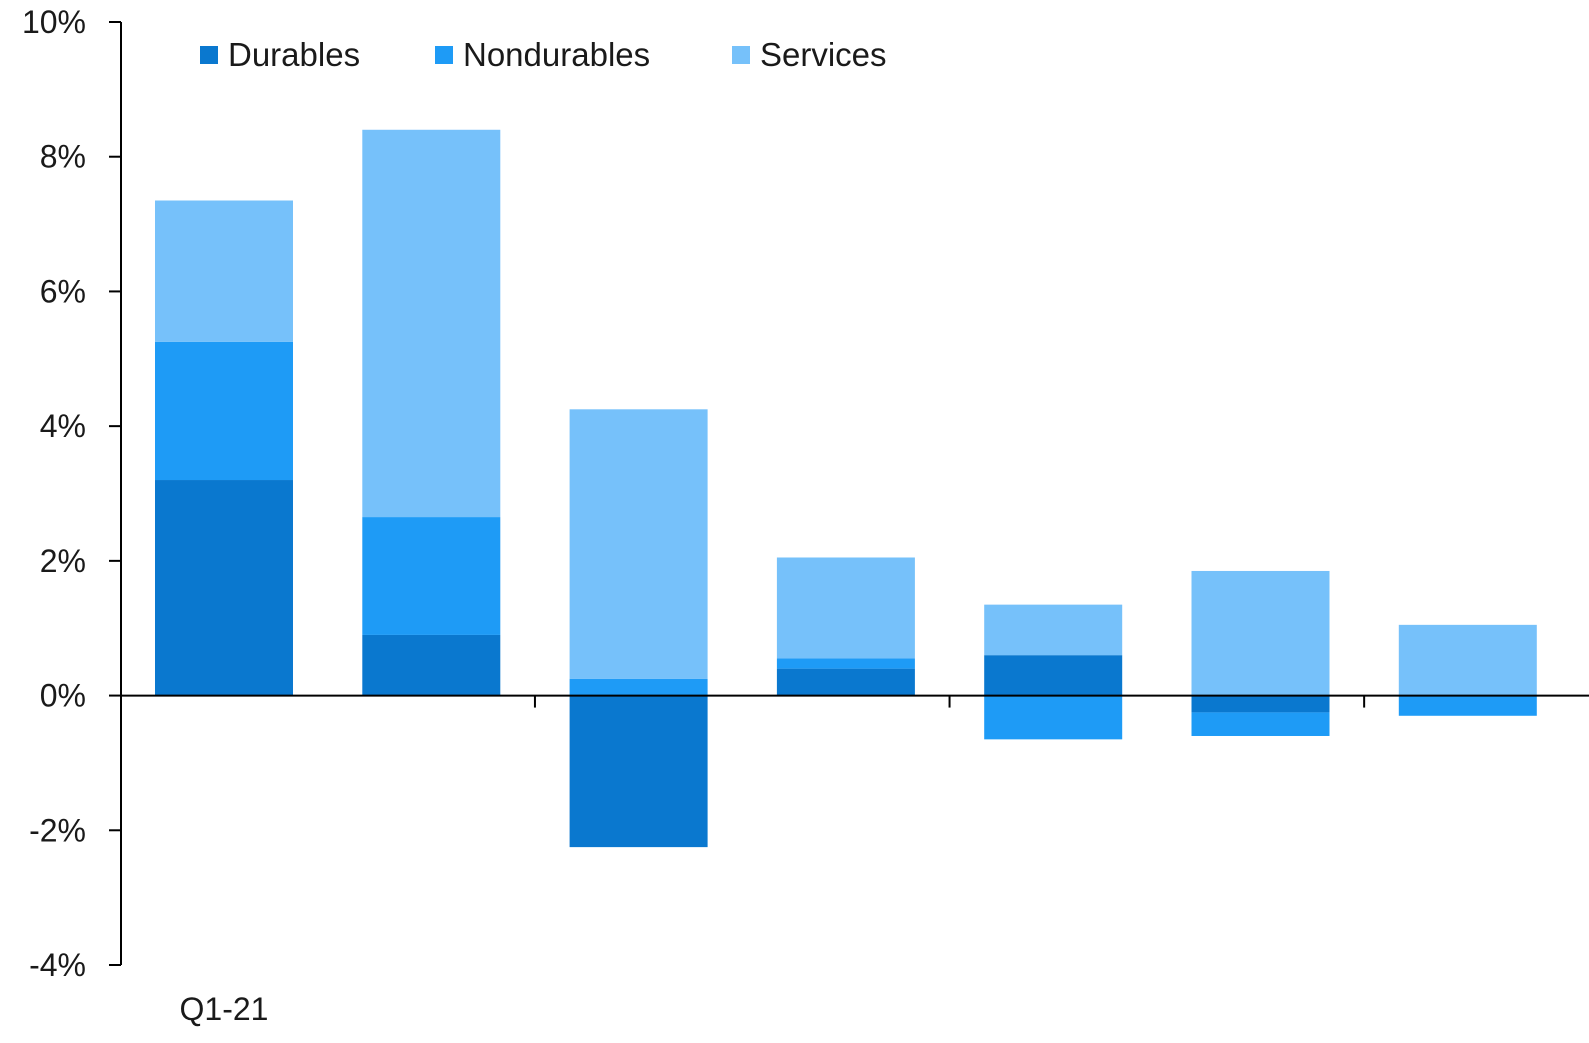  Describe the element at coordinates (54, 22) in the screenshot. I see `y-tick-label: 10%` at that location.